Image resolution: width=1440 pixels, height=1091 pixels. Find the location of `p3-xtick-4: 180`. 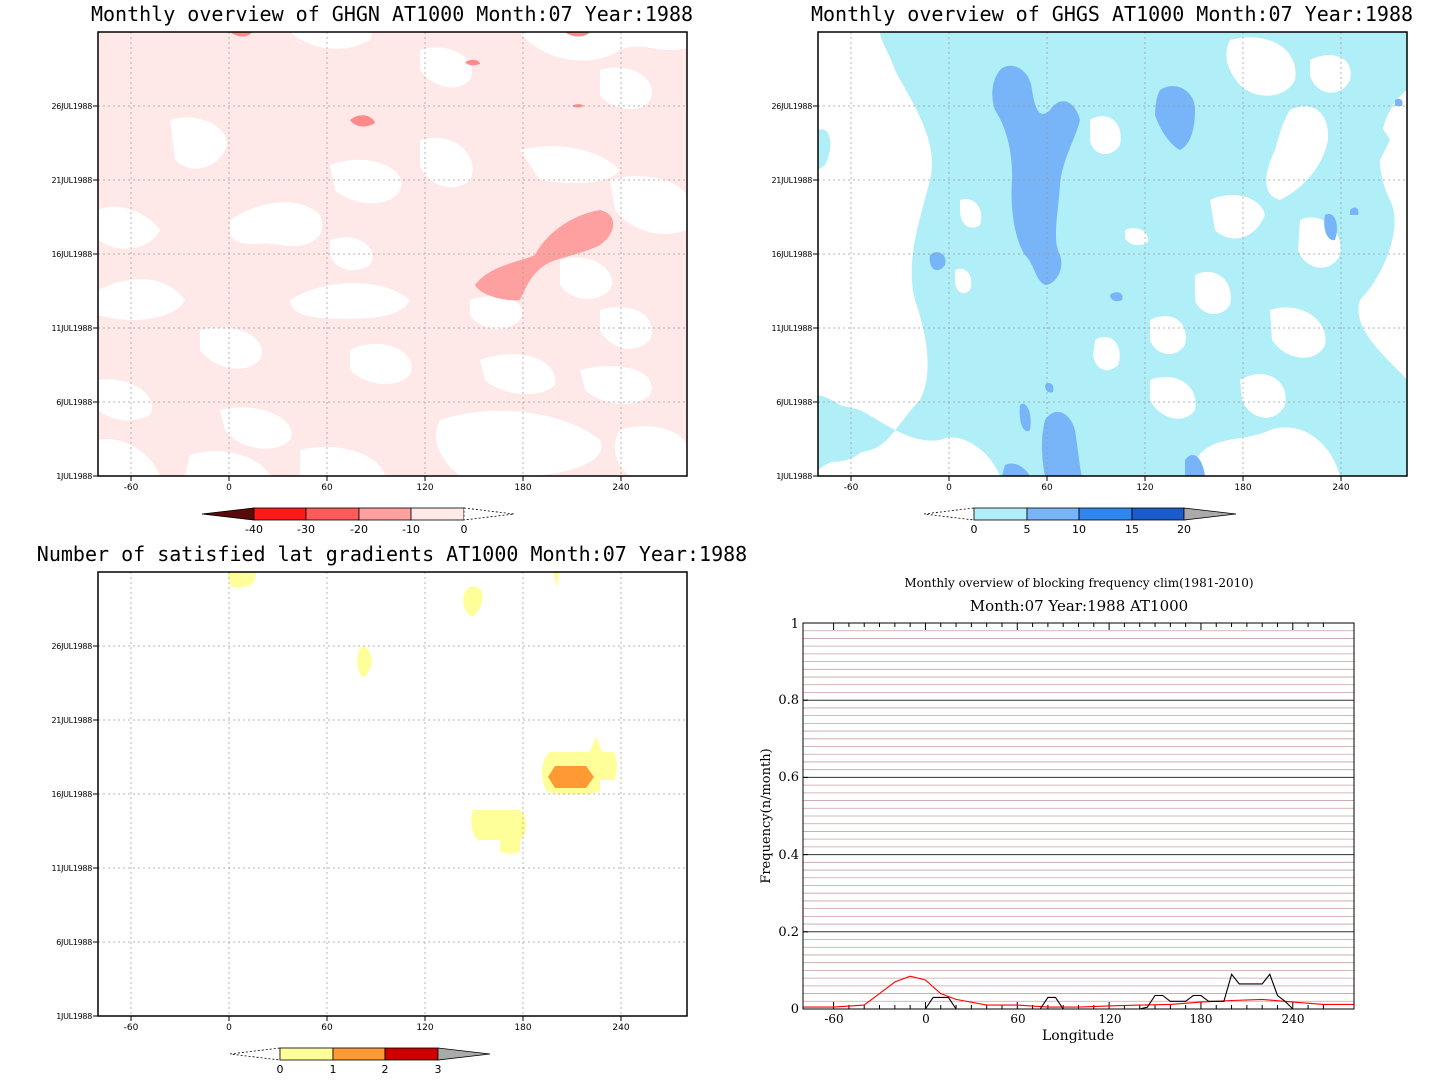

p3-xtick-4: 180 is located at coordinates (522, 1028).